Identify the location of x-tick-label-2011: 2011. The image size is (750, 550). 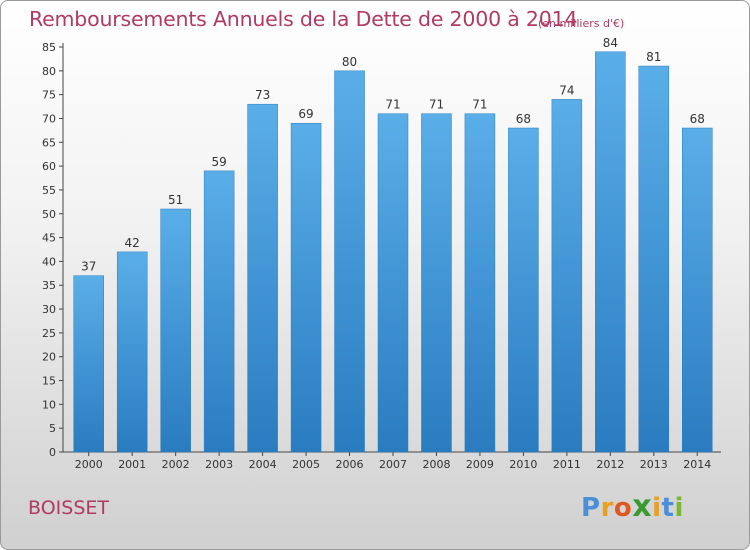
(567, 464).